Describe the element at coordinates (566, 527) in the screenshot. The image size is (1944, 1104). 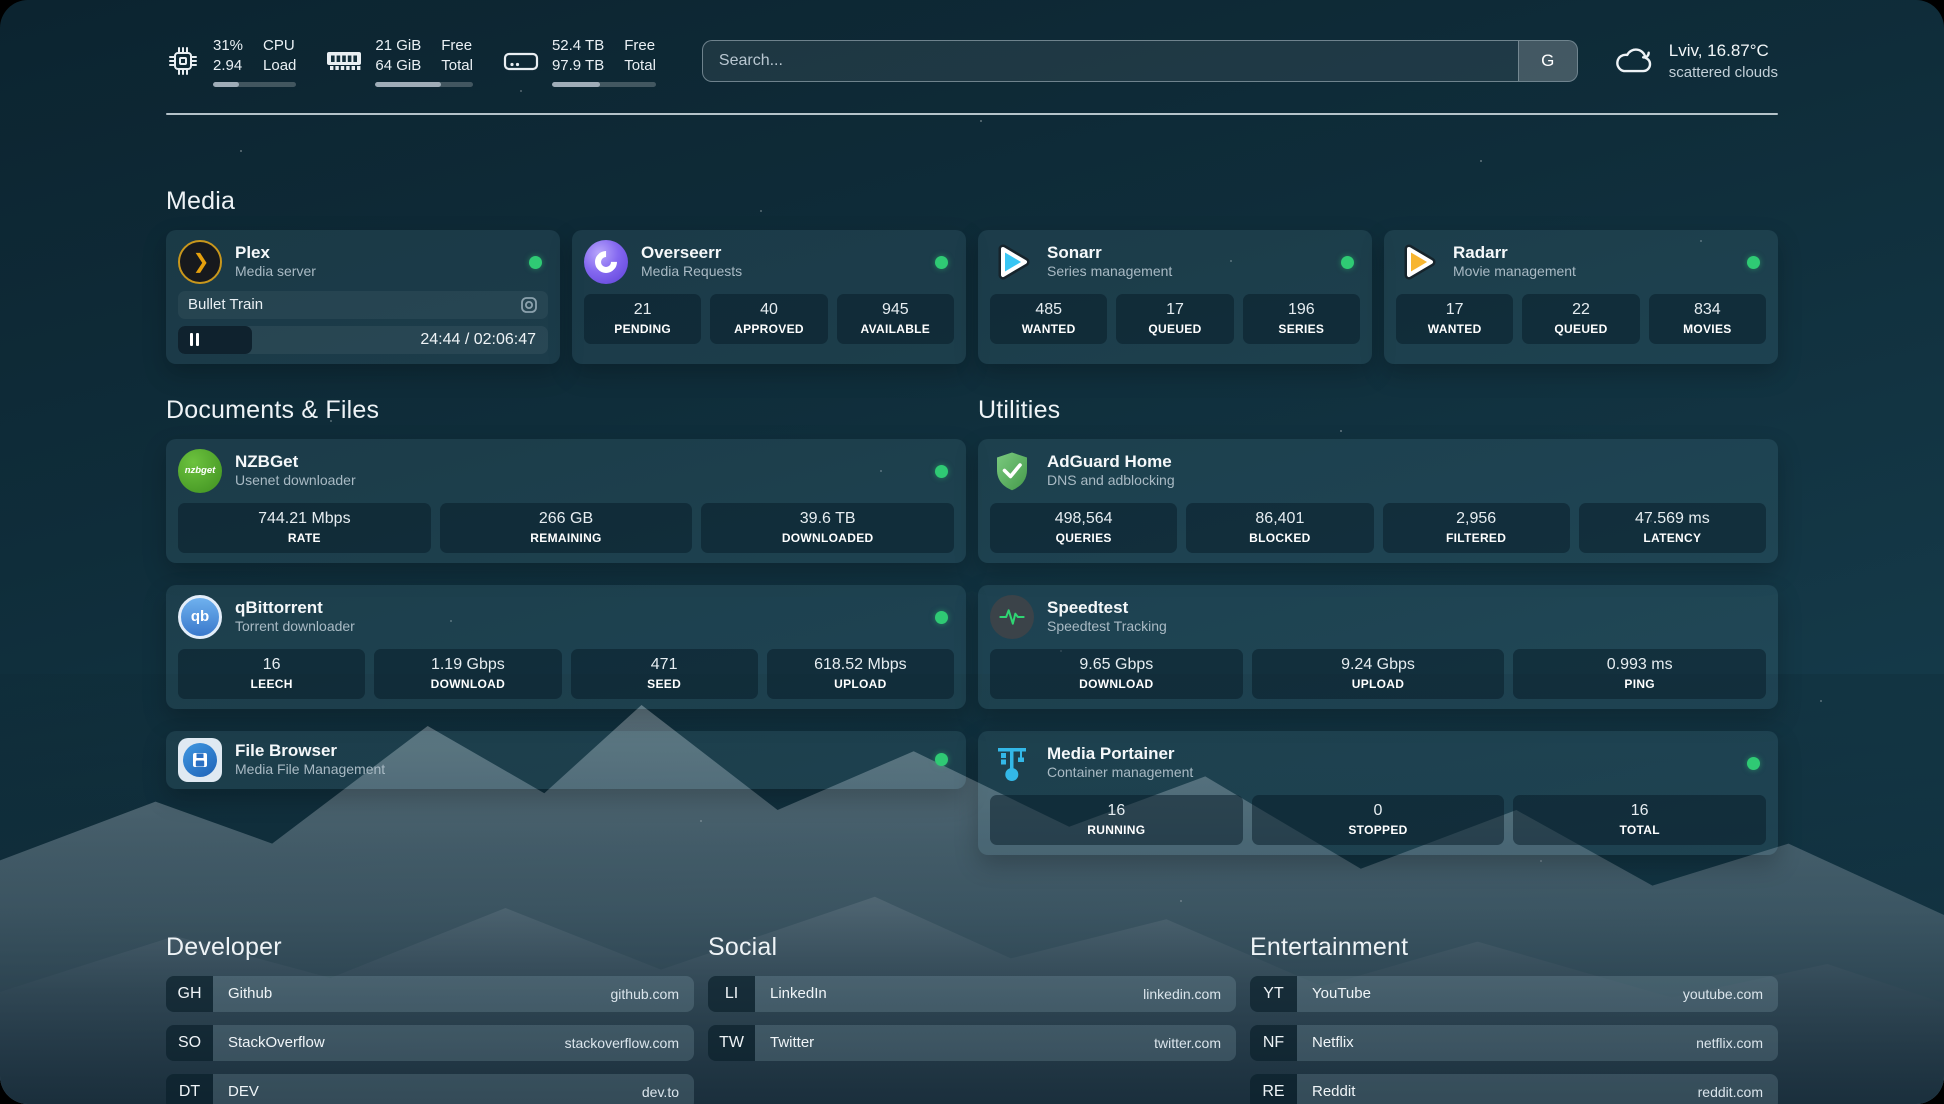
I see `stat-tile: 266 GB REMAINING` at that location.